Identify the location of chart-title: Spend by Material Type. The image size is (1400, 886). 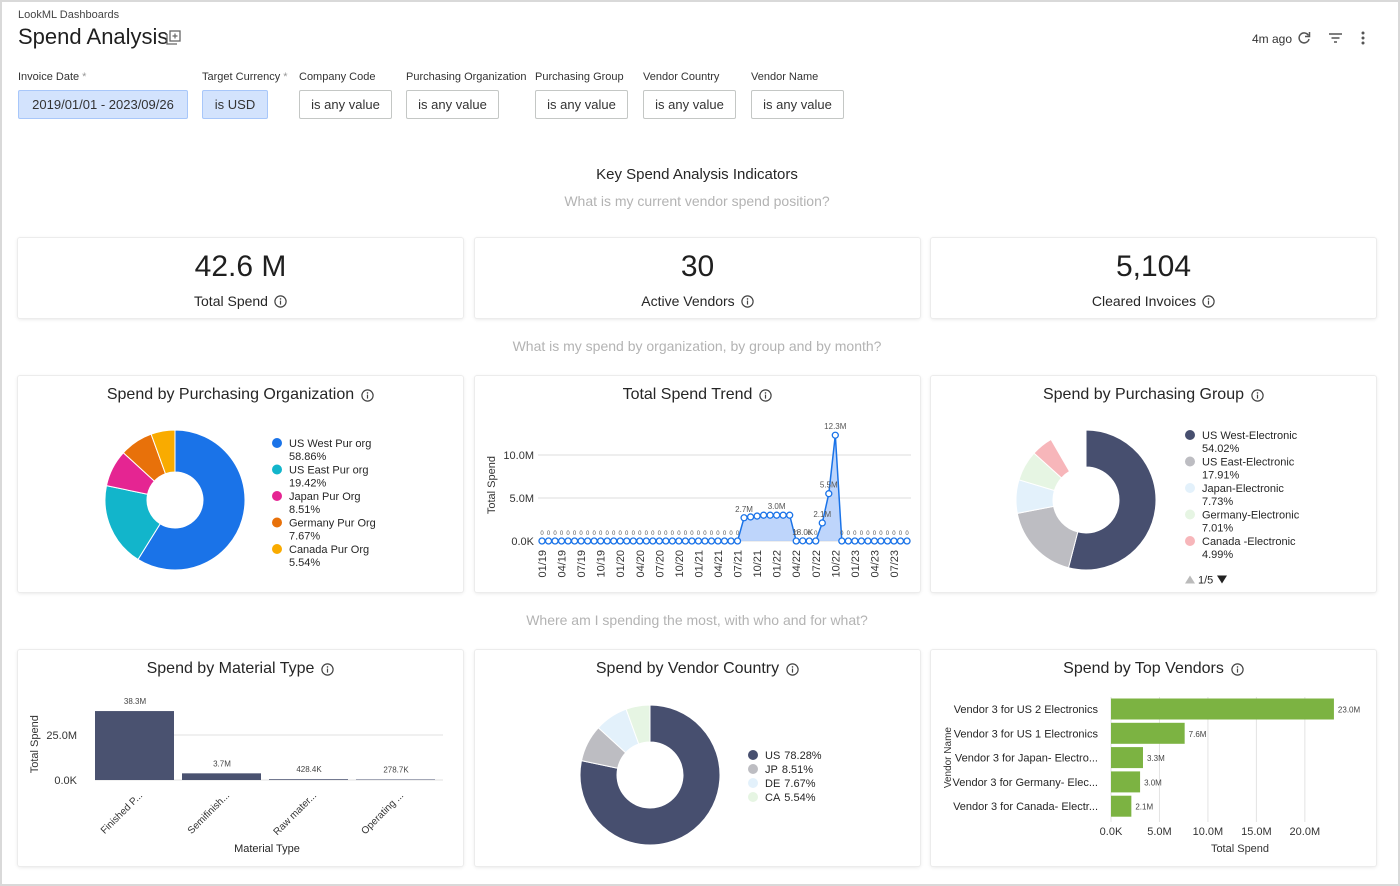
(240, 669).